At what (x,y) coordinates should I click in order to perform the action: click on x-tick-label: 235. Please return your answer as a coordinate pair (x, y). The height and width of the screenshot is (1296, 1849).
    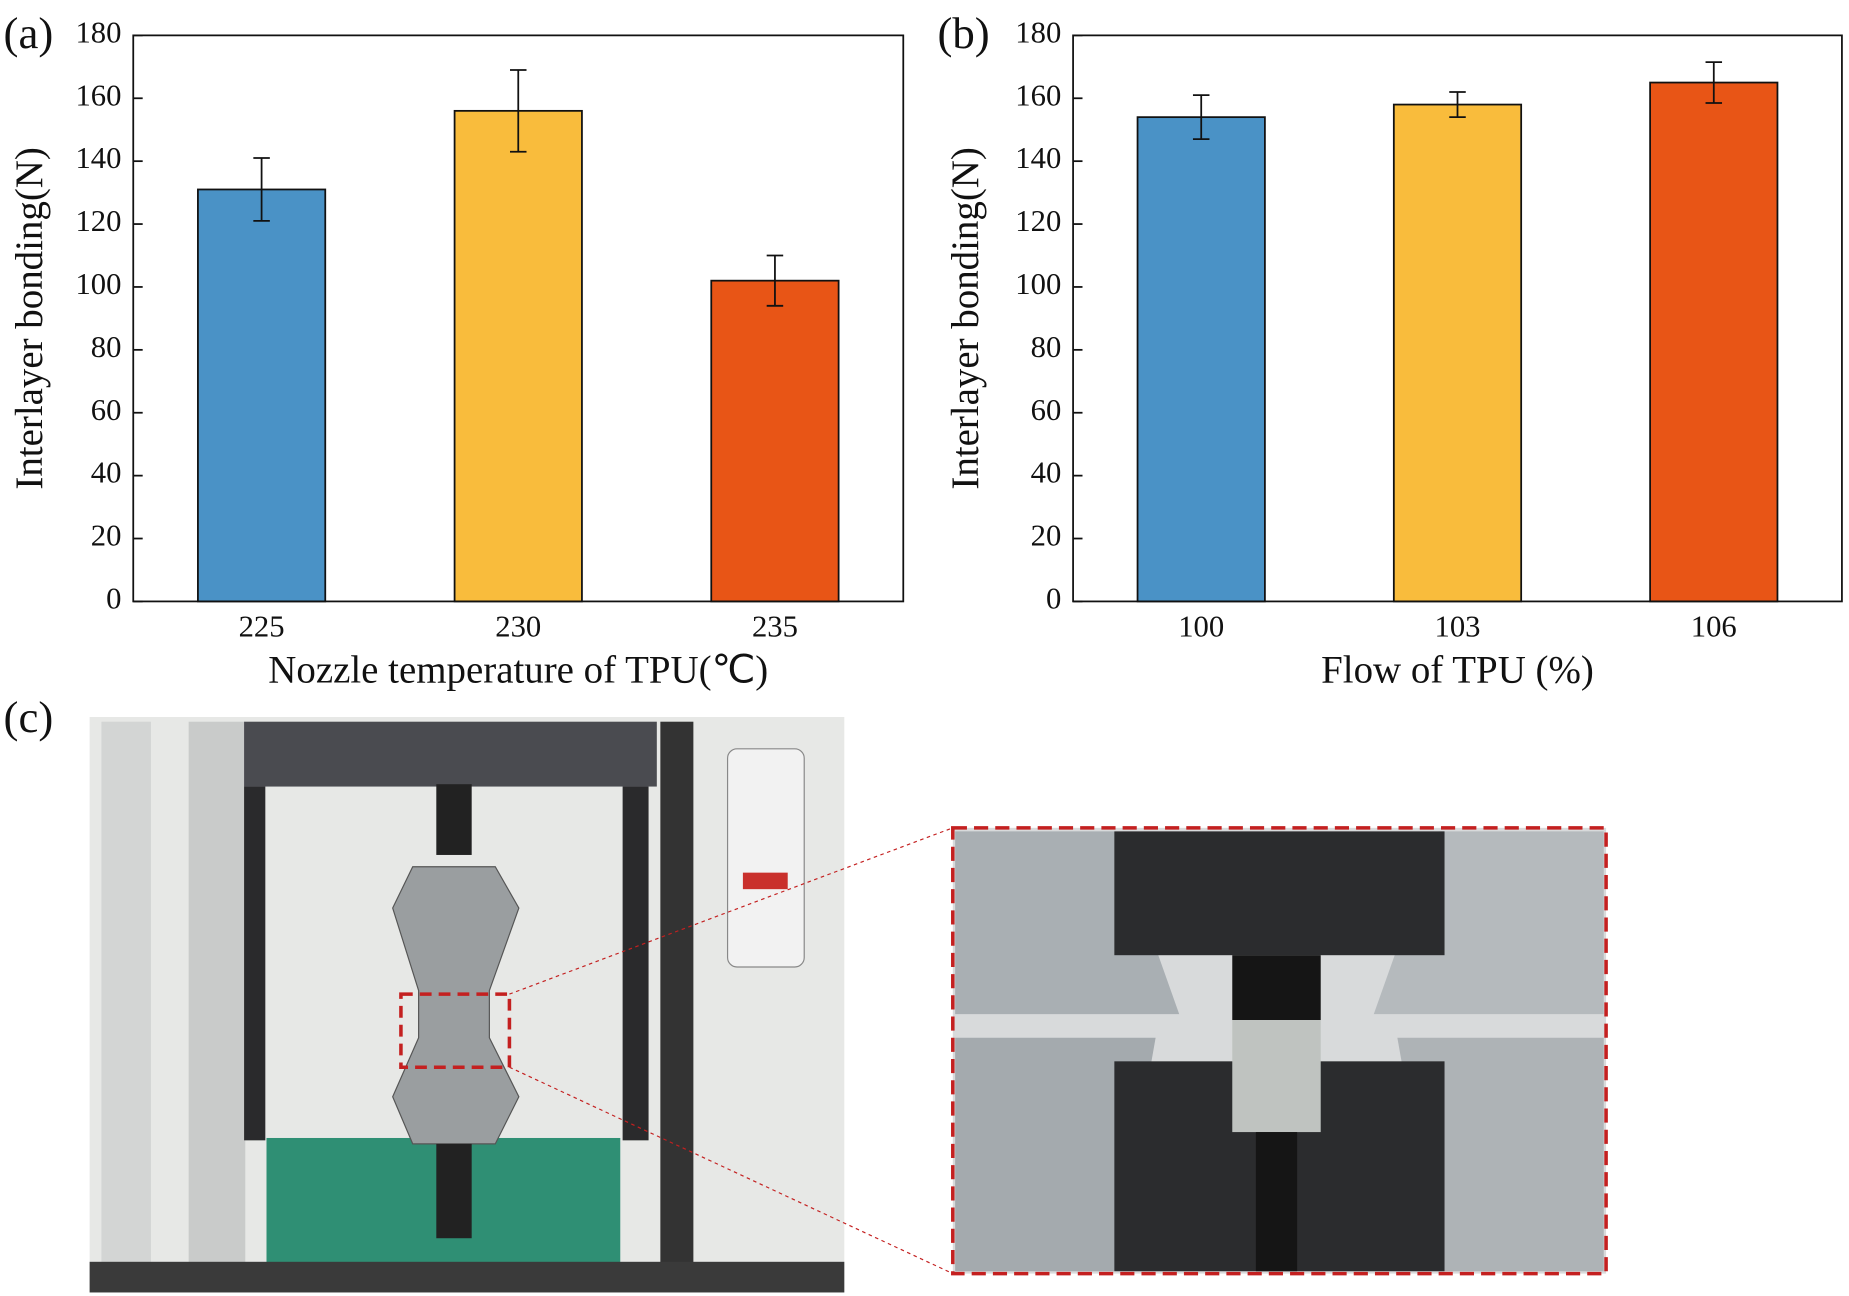
    Looking at the image, I should click on (775, 627).